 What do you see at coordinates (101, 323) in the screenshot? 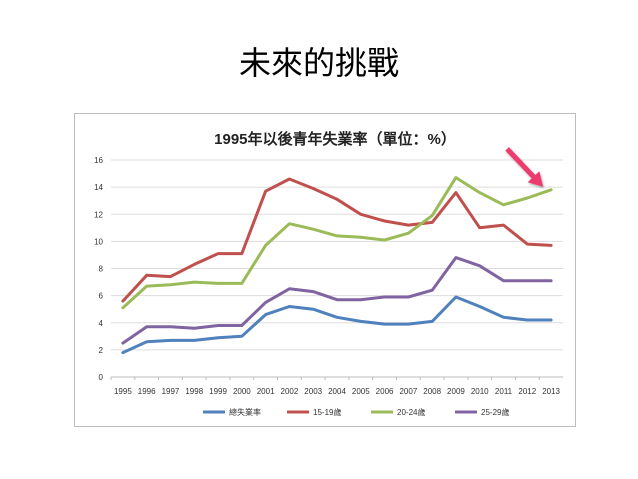
I see `y-tick-label: 4` at bounding box center [101, 323].